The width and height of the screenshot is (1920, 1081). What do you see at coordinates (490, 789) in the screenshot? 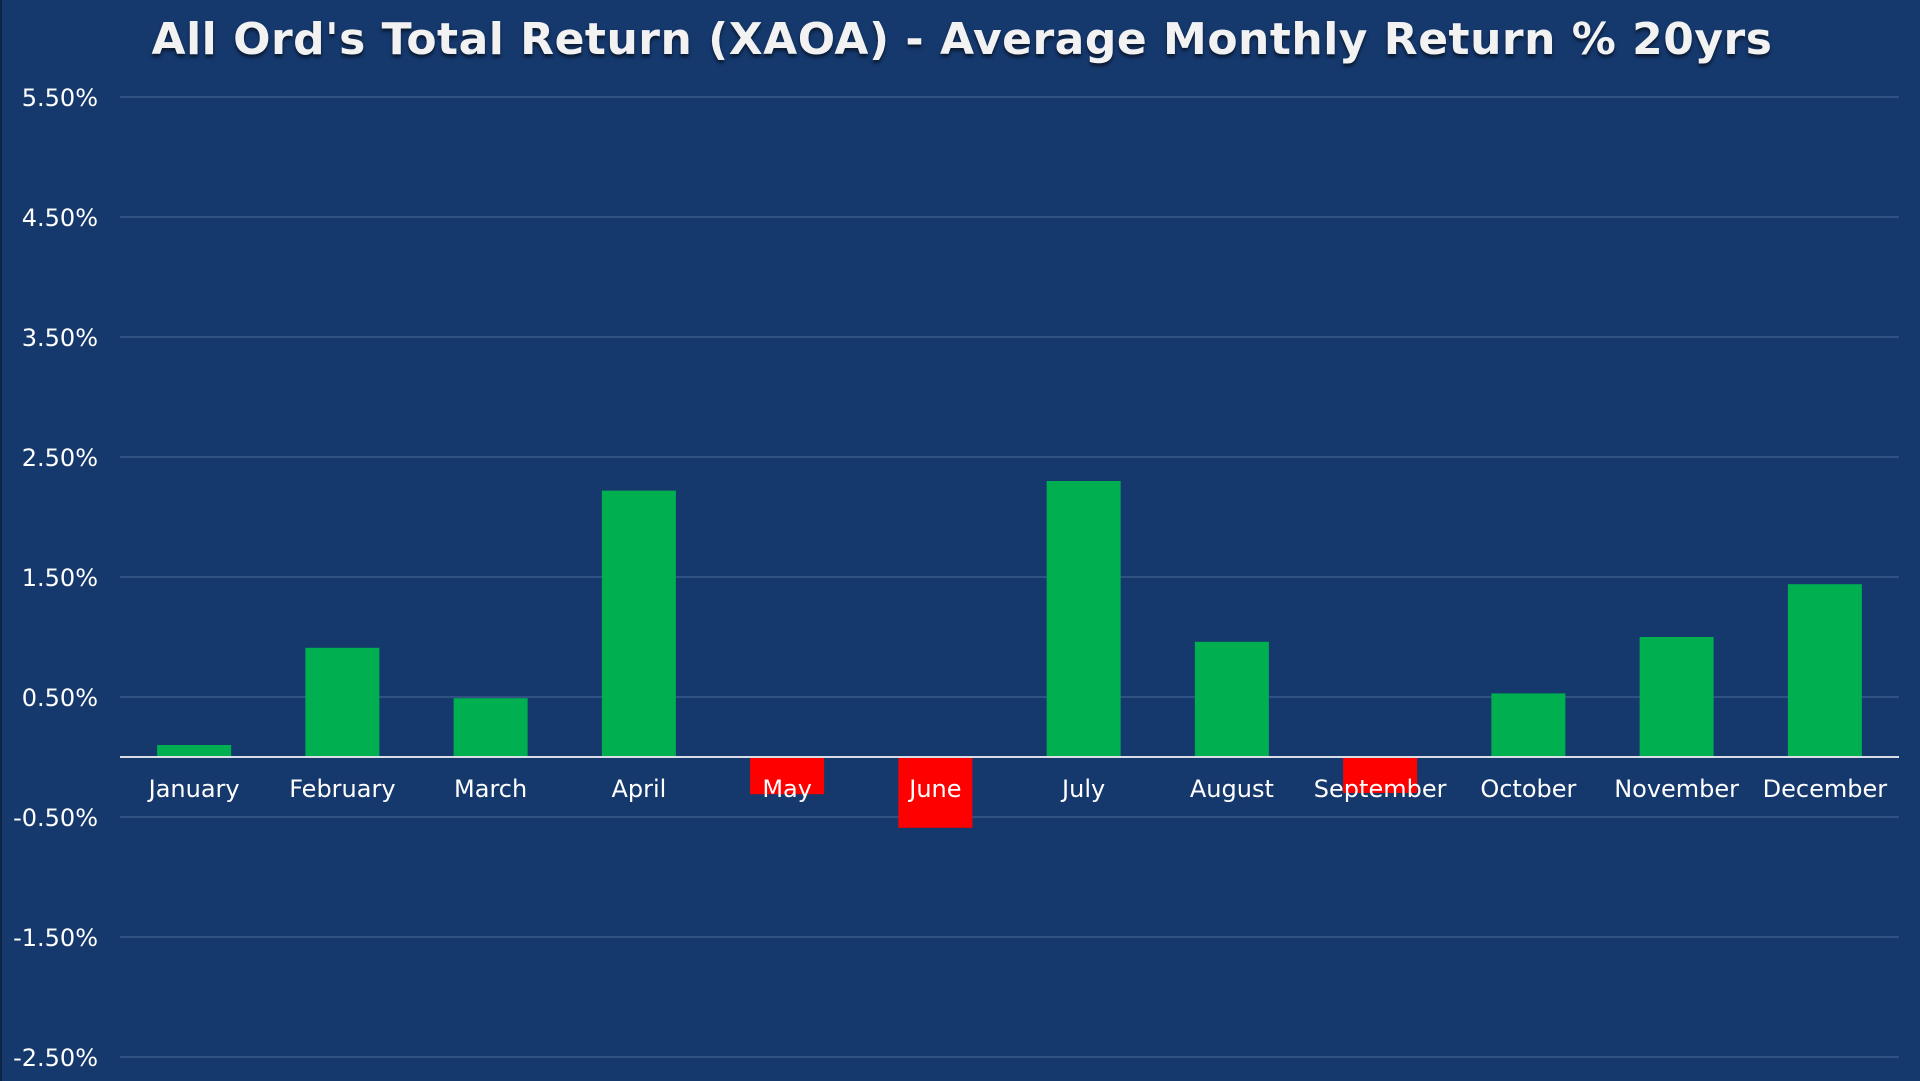
I see `x-category-label: March` at bounding box center [490, 789].